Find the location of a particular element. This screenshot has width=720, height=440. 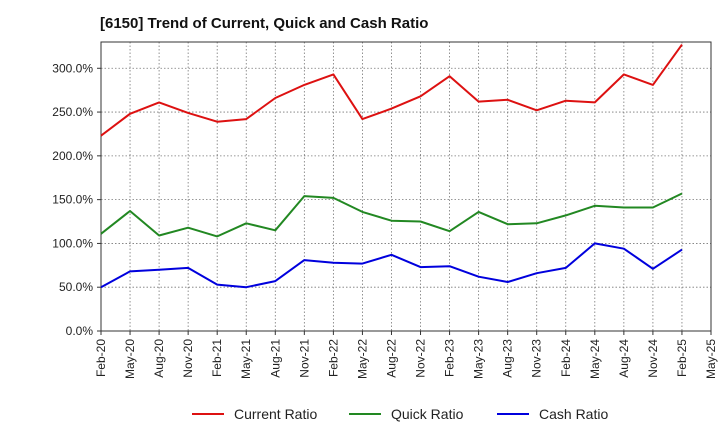

x-tick-label: Feb-24 is located at coordinates (566, 358).